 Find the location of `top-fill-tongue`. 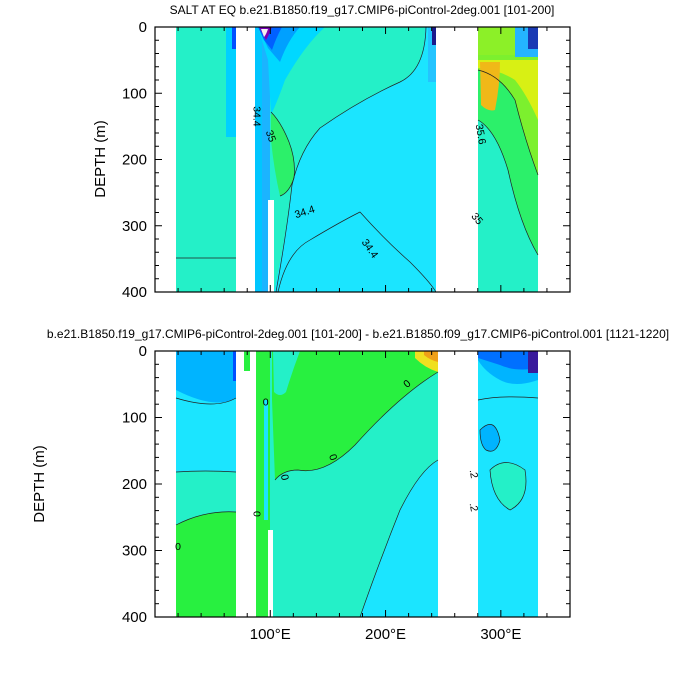

top-fill-tongue is located at coordinates (283, 154).